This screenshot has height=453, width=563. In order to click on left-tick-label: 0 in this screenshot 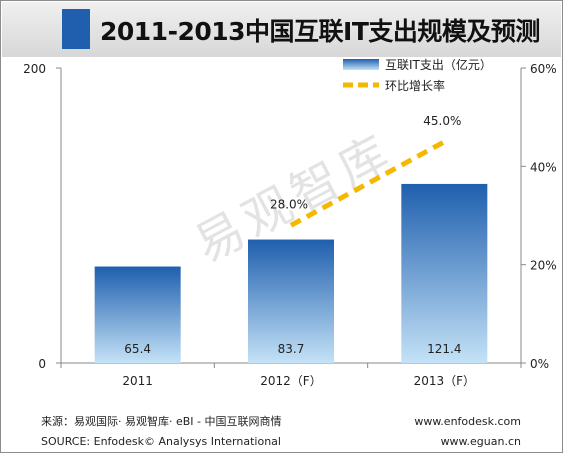, I will do `click(42, 364)`.